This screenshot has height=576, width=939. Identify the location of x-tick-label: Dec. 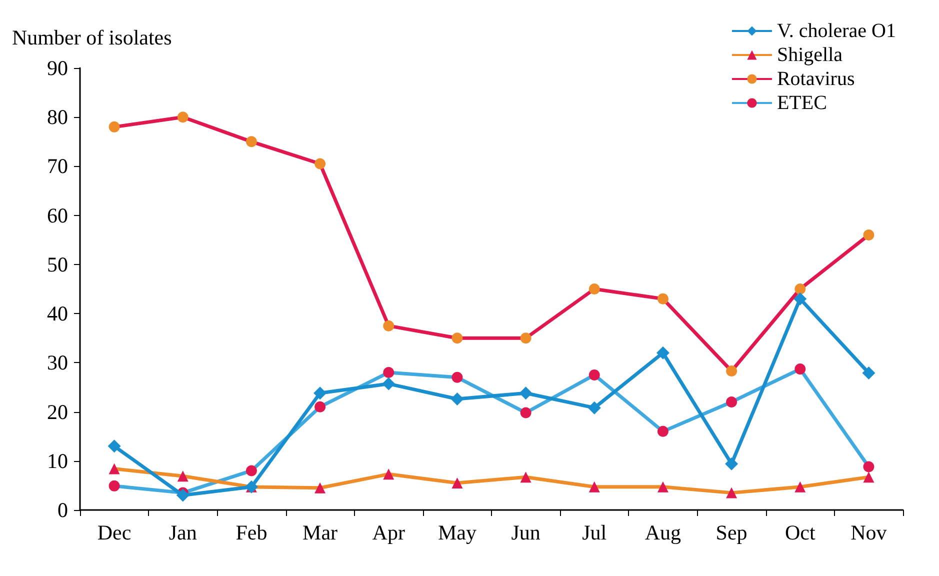
(114, 532).